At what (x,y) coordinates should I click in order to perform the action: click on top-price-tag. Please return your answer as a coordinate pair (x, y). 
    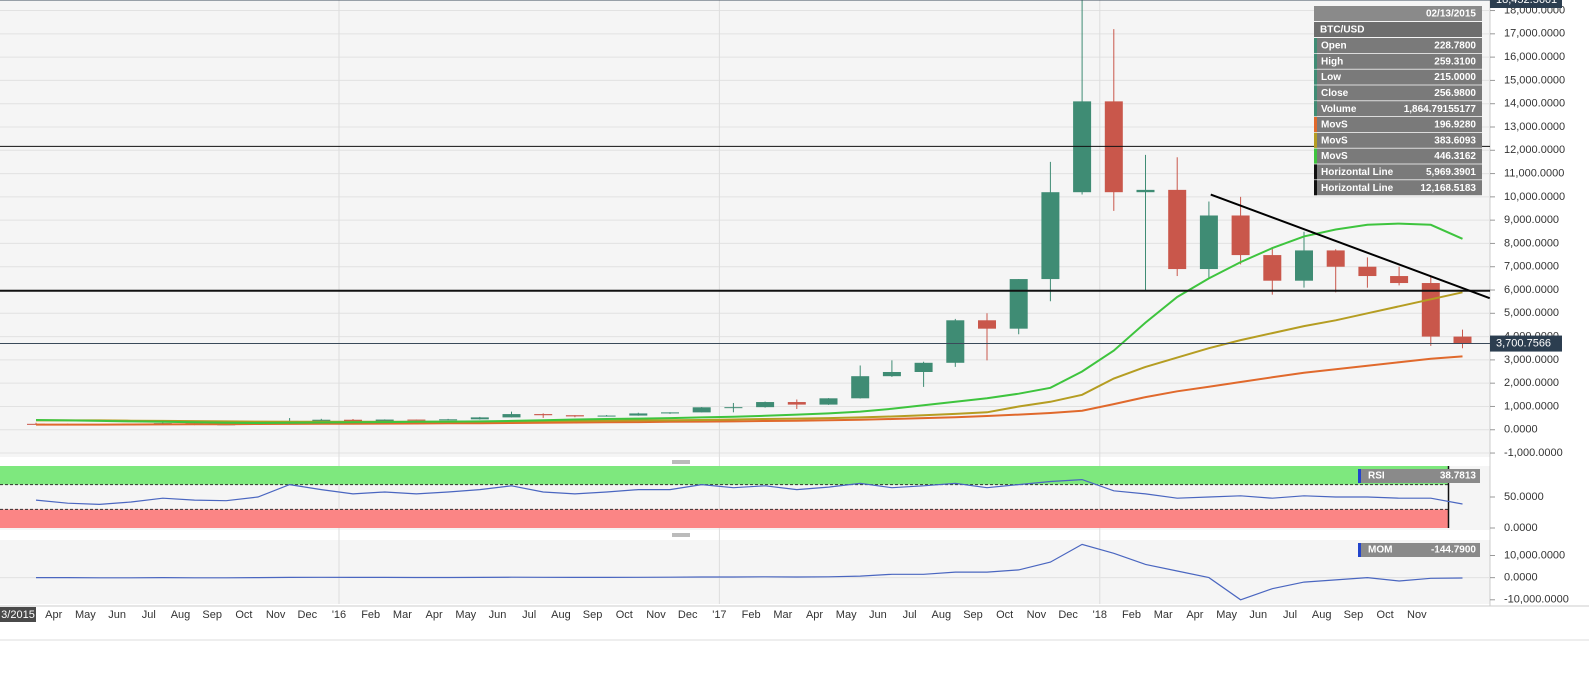
    Looking at the image, I should click on (1526, 4).